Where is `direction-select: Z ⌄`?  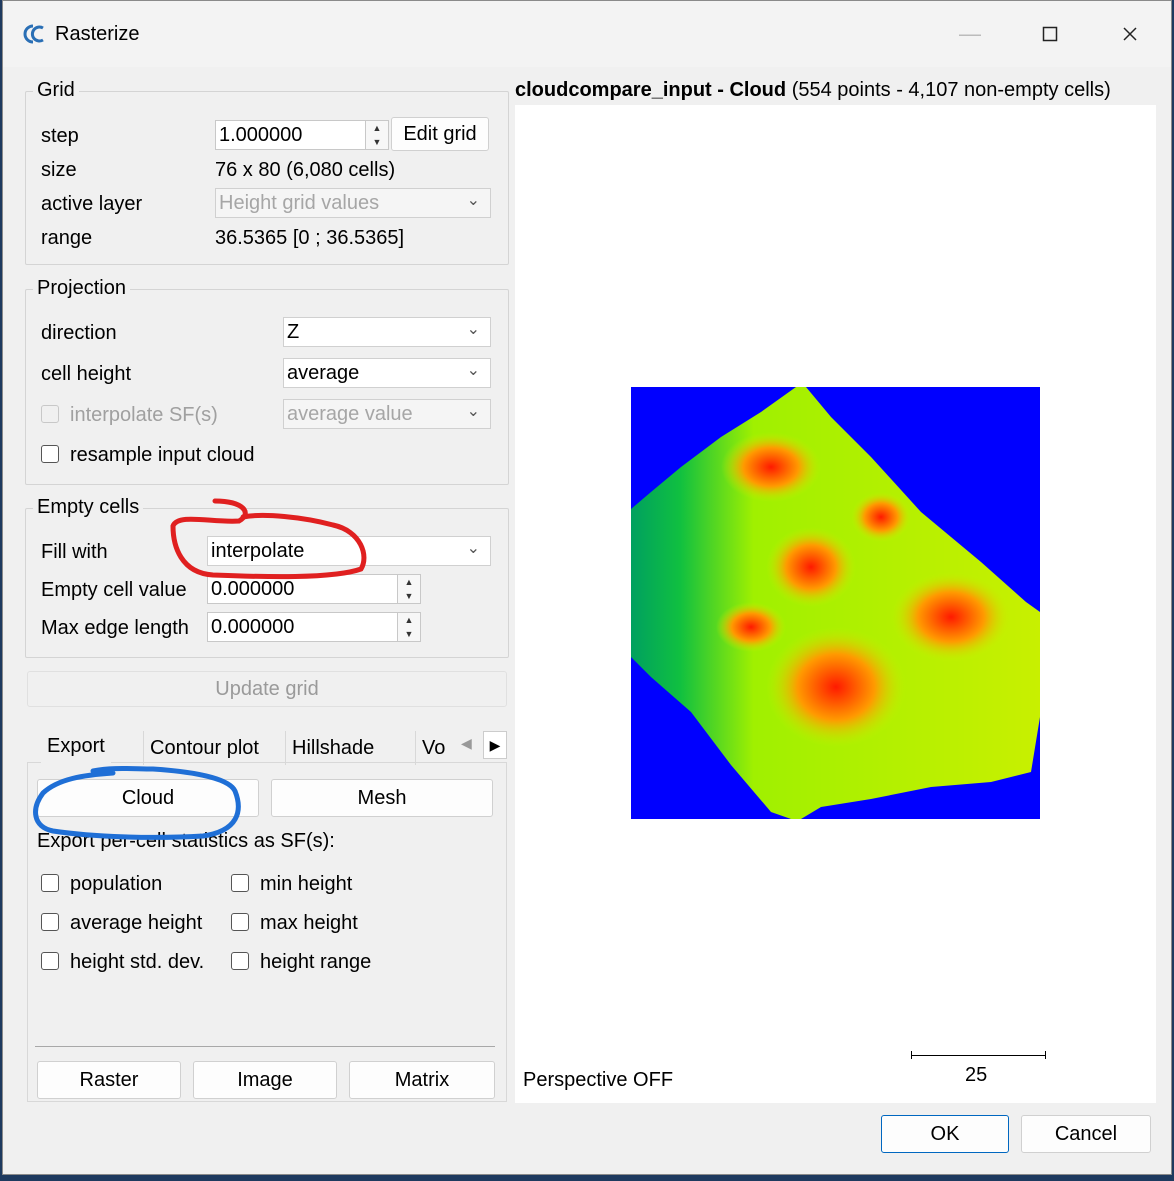
direction-select: Z ⌄ is located at coordinates (387, 332).